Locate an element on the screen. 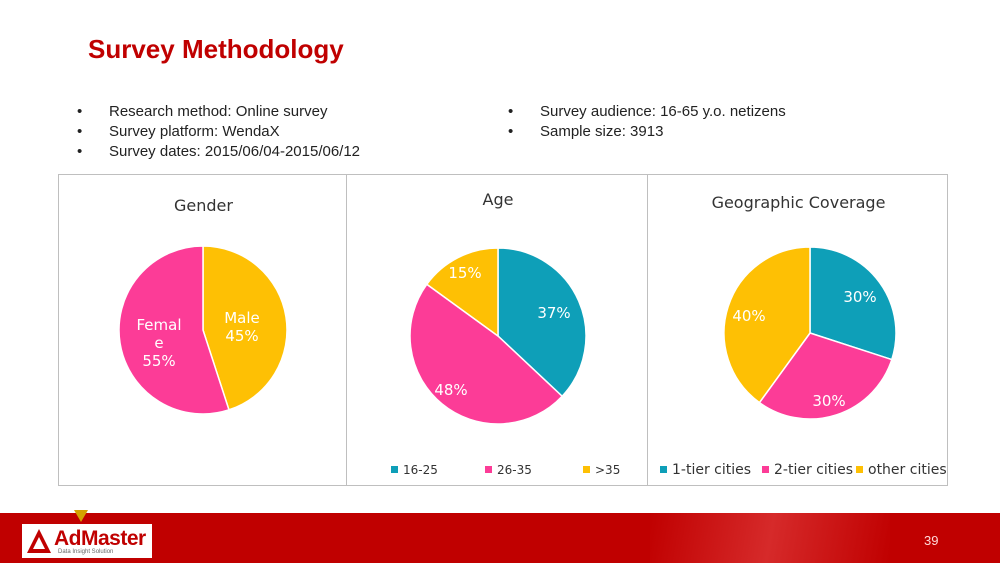 This screenshot has height=563, width=1000. legend-swatch-1-tier-cities is located at coordinates (663, 469).